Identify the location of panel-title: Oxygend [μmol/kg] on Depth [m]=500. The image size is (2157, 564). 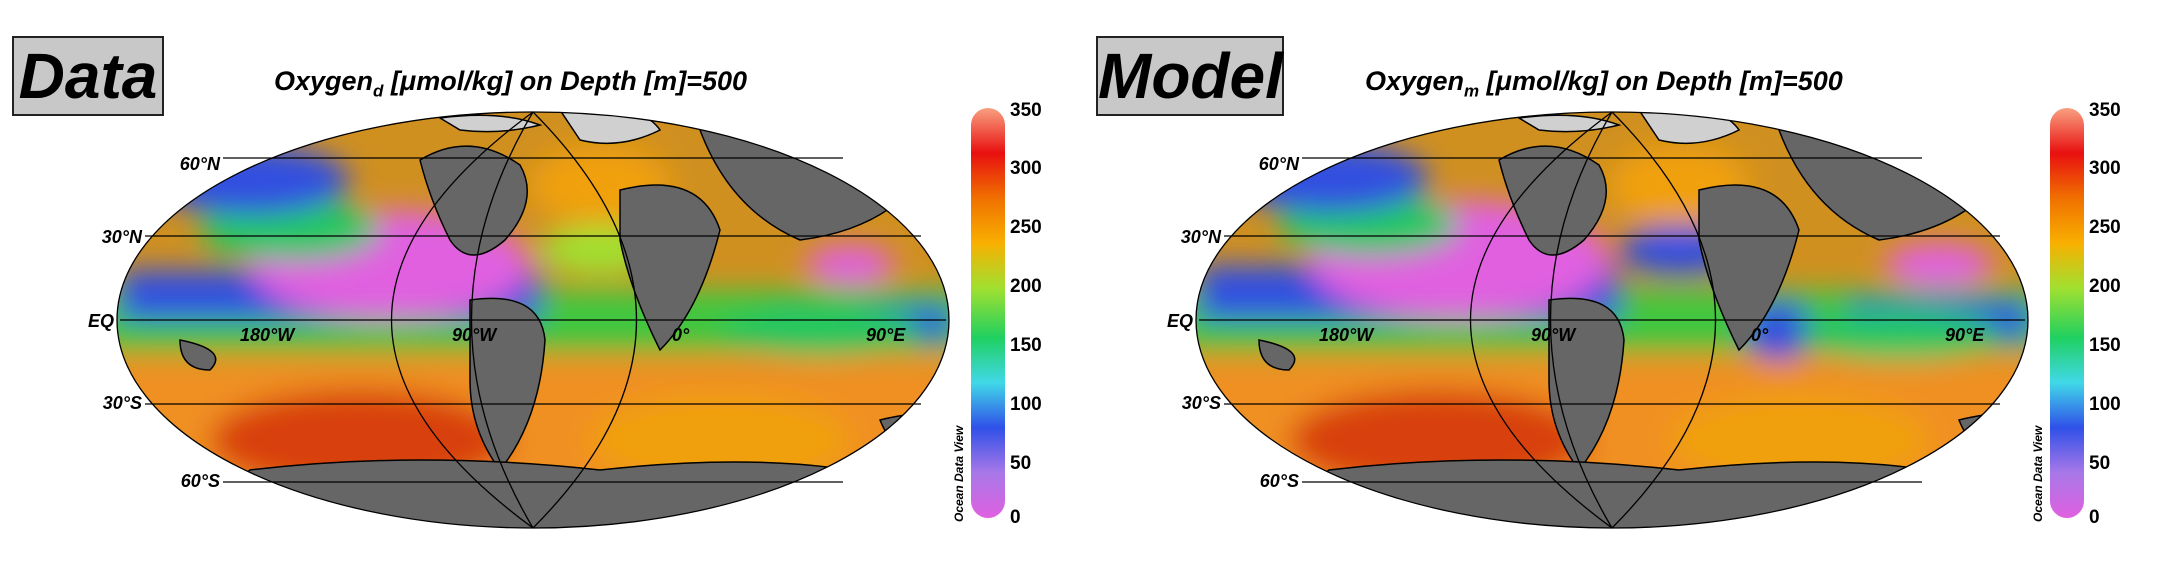
(510, 83).